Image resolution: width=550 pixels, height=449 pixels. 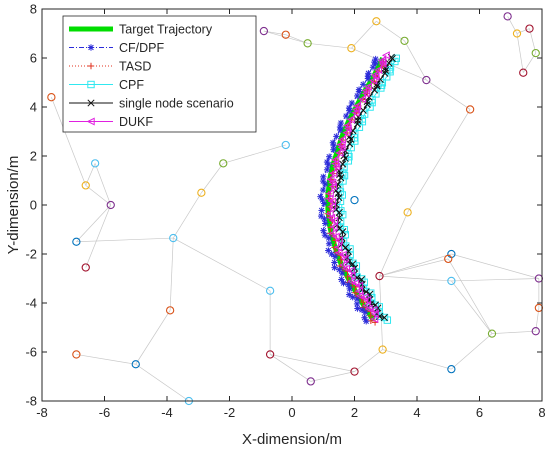 What do you see at coordinates (416, 412) in the screenshot?
I see `x-tick-label: 4` at bounding box center [416, 412].